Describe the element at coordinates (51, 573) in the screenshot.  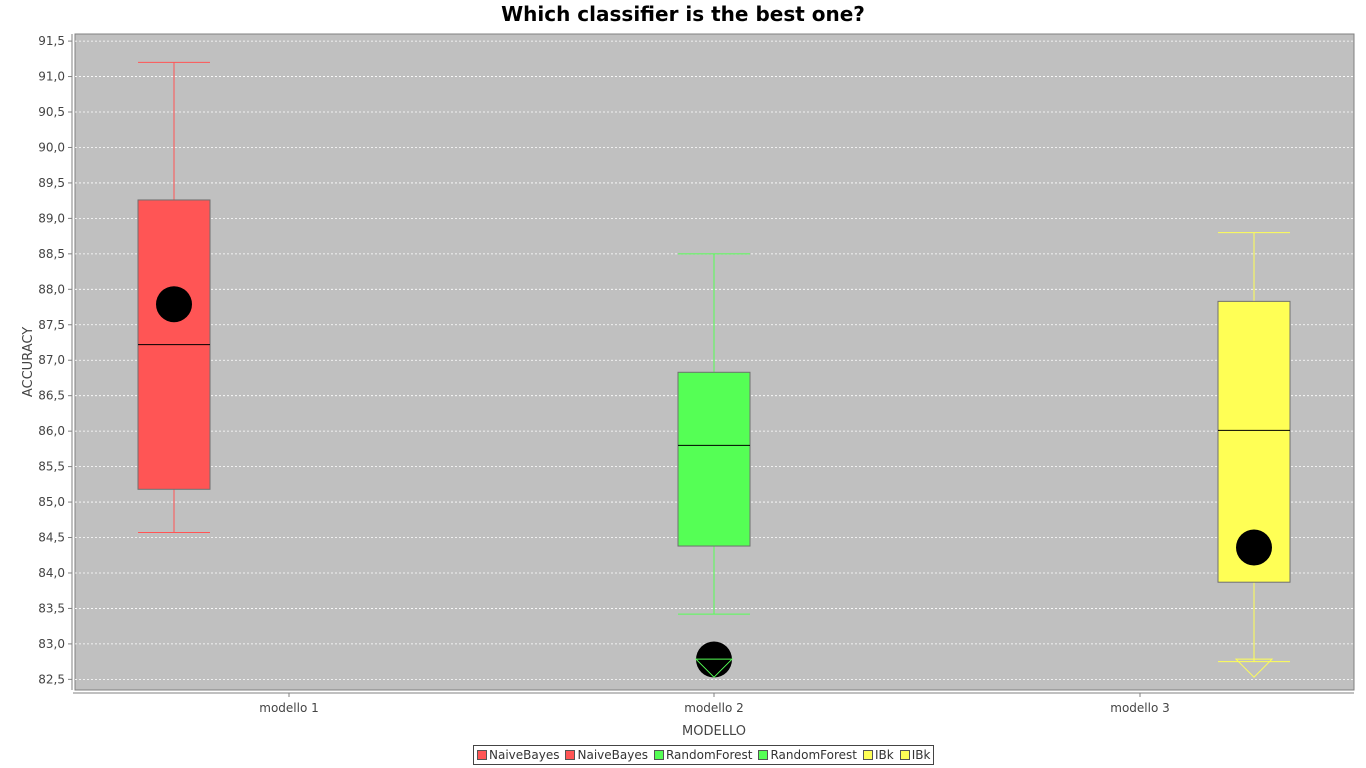
I see `y-tick-label: 84,0` at that location.